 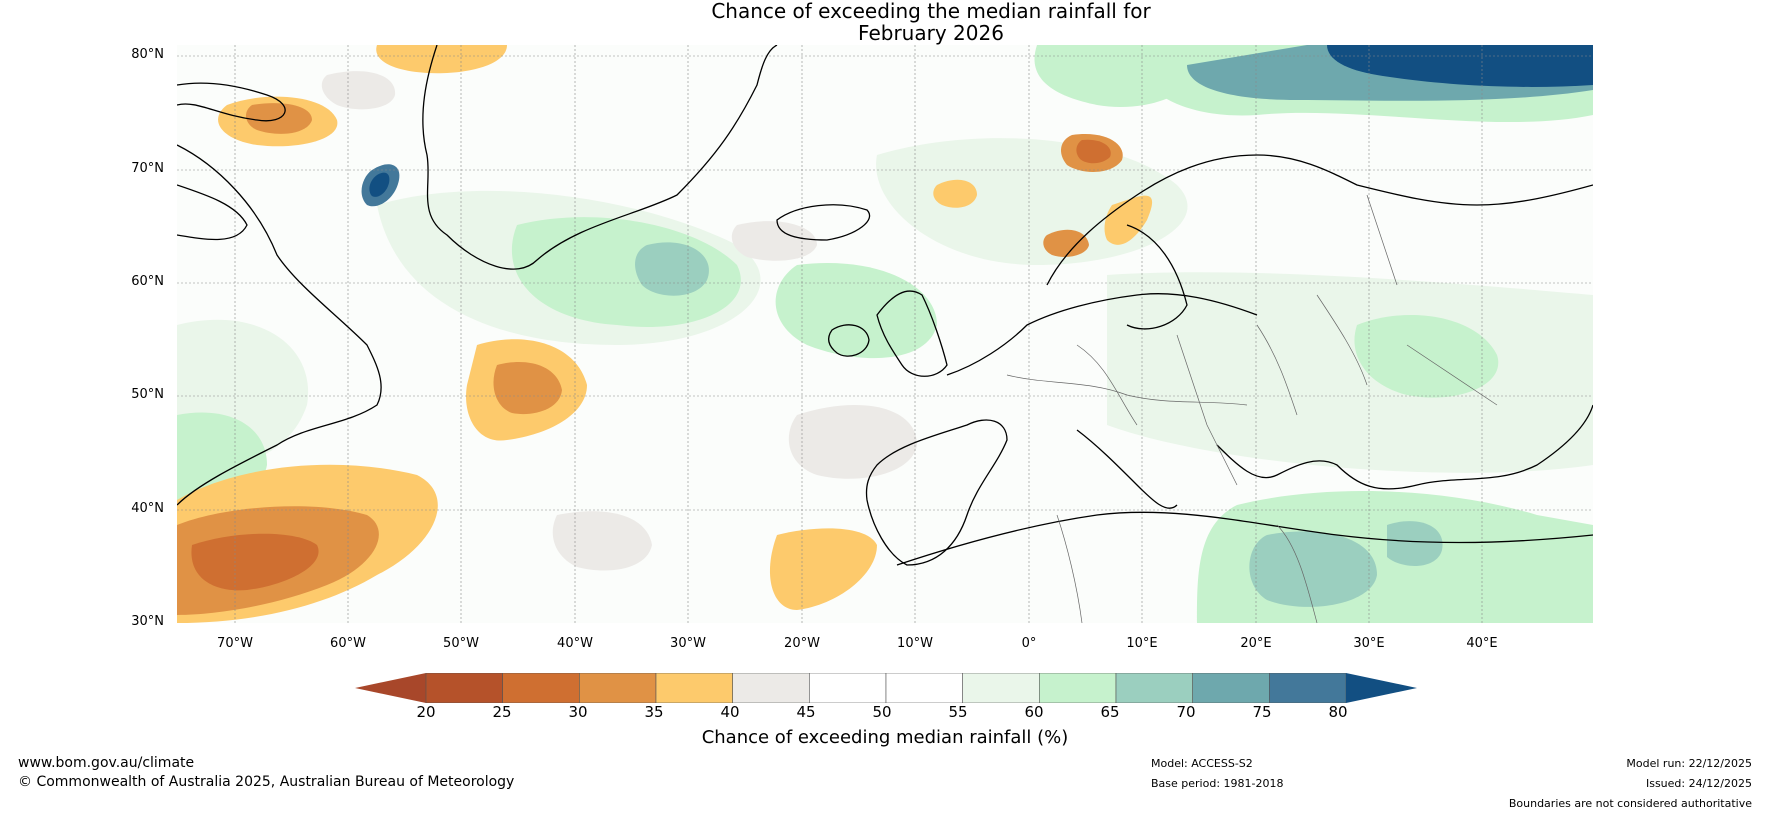 I want to click on lat-label-30n: 30°N, so click(x=147, y=621).